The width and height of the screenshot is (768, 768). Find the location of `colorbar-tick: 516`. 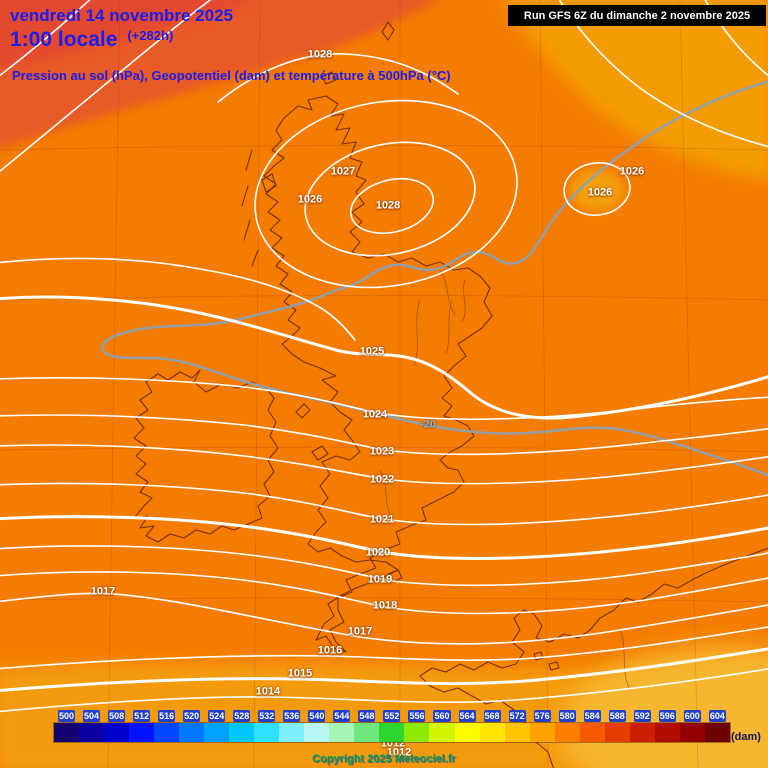

colorbar-tick: 516 is located at coordinates (167, 716).